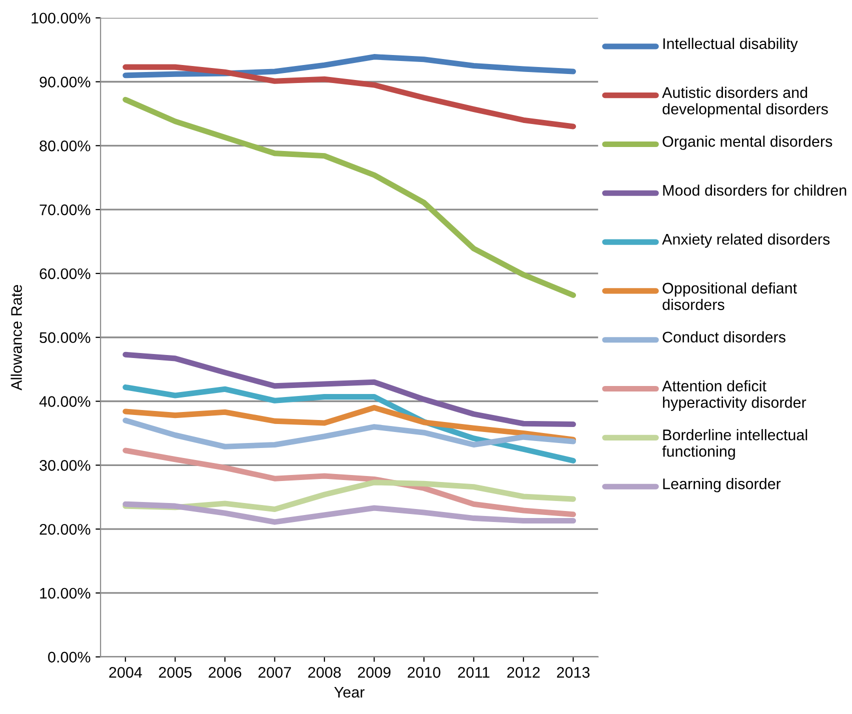 This screenshot has width=852, height=714. What do you see at coordinates (474, 672) in the screenshot?
I see `x-tick-label: 2011` at bounding box center [474, 672].